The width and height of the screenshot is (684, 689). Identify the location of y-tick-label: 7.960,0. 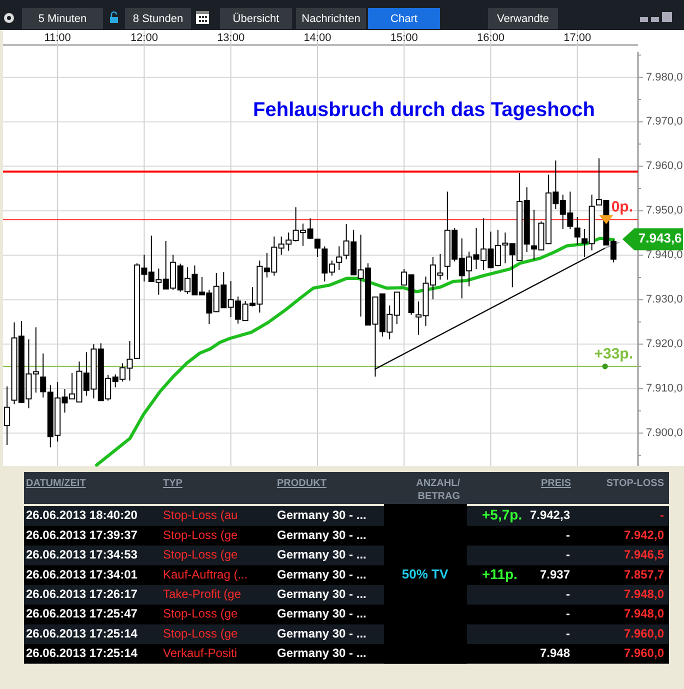
(664, 166).